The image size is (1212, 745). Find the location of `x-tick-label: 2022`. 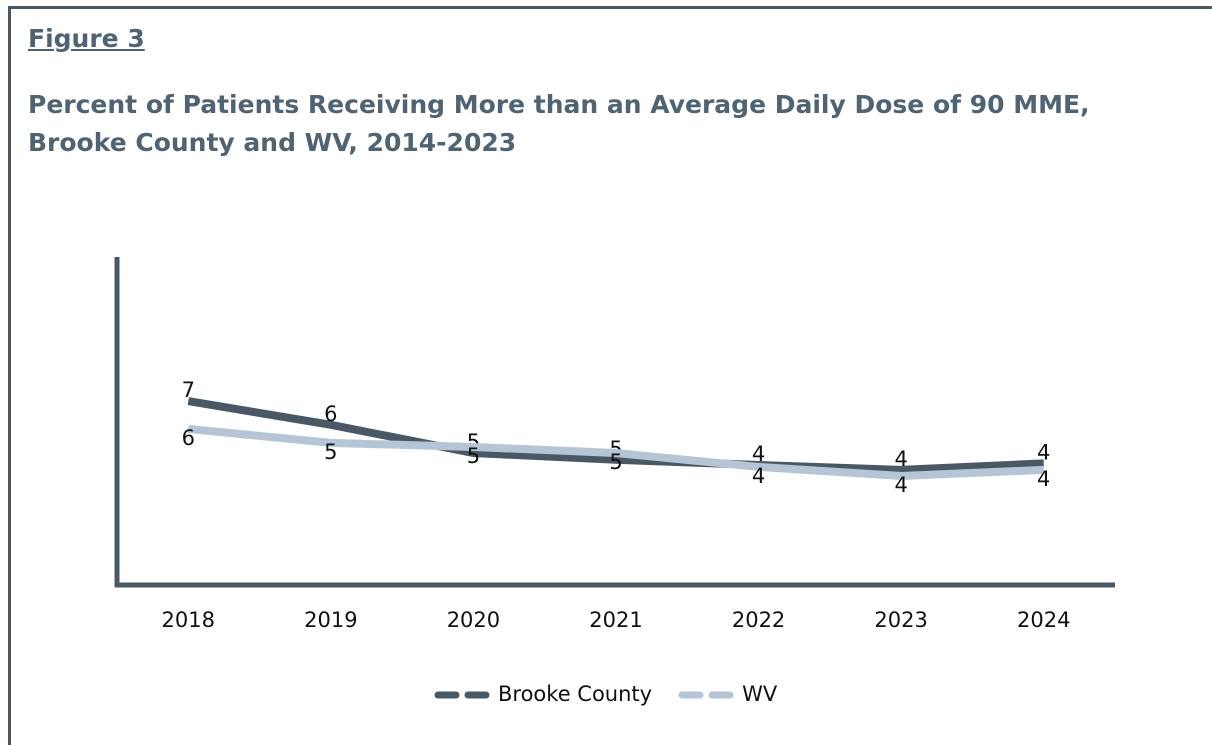

x-tick-label: 2022 is located at coordinates (758, 620).